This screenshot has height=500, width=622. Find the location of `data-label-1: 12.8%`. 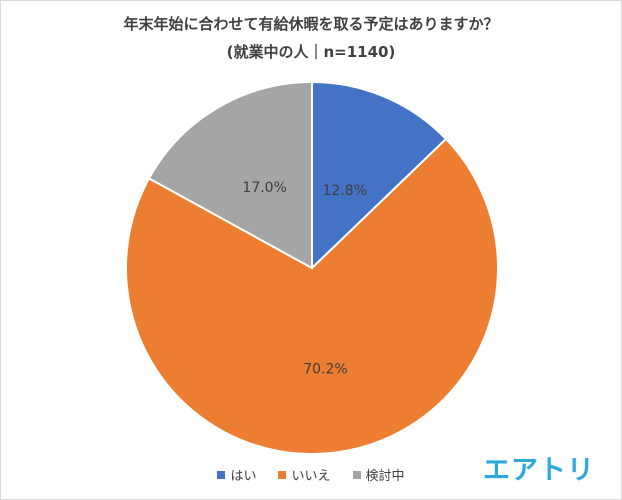

data-label-1: 12.8% is located at coordinates (345, 191).